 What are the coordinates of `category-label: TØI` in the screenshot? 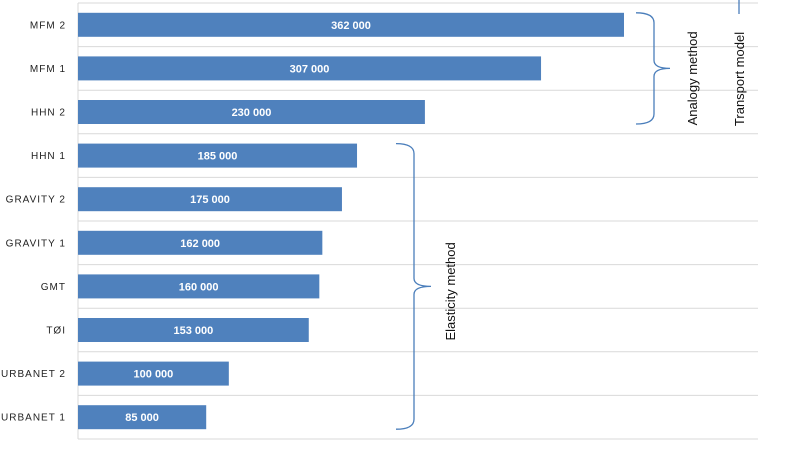 It's located at (56, 331).